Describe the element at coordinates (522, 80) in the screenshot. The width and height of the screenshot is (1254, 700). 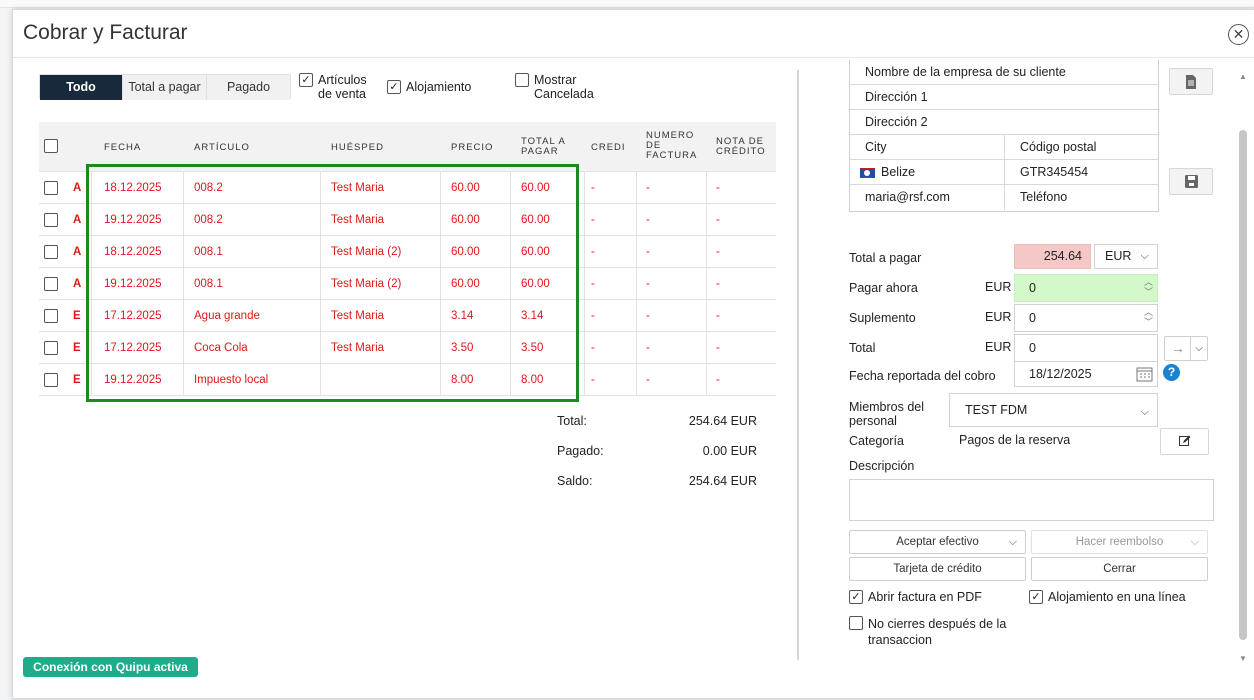
I see `mostrar-canceladas-checkbox` at that location.